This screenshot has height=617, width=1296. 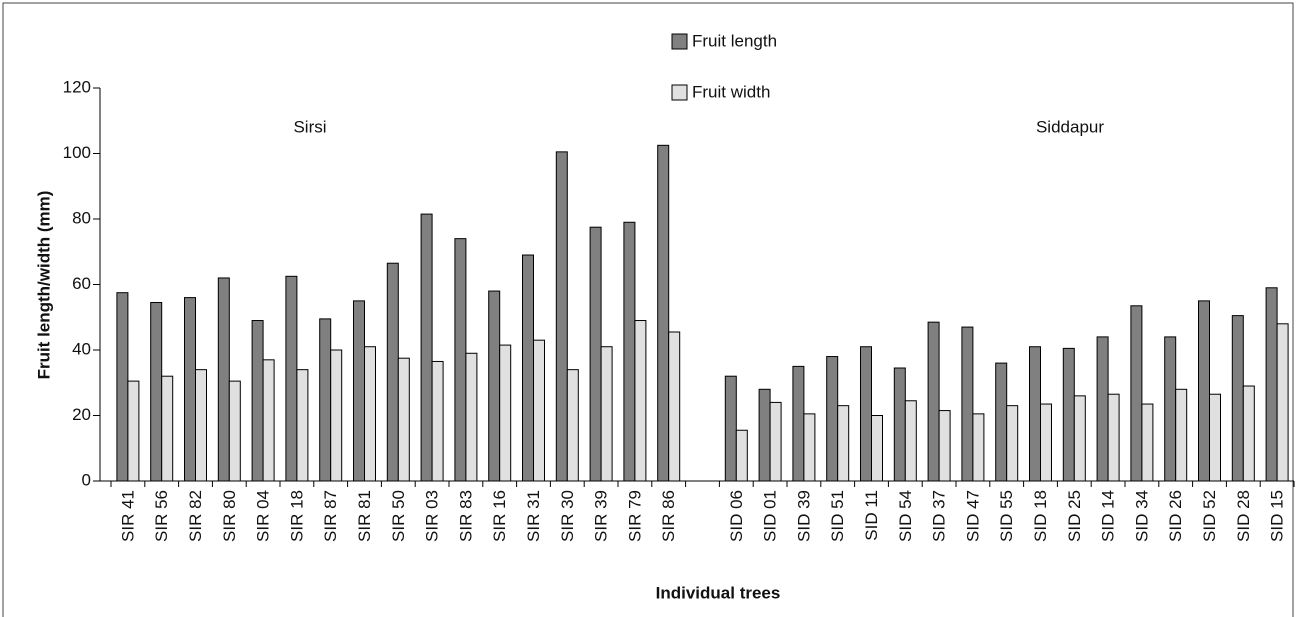 What do you see at coordinates (734, 40) in the screenshot?
I see `legend-label: Fruit length` at bounding box center [734, 40].